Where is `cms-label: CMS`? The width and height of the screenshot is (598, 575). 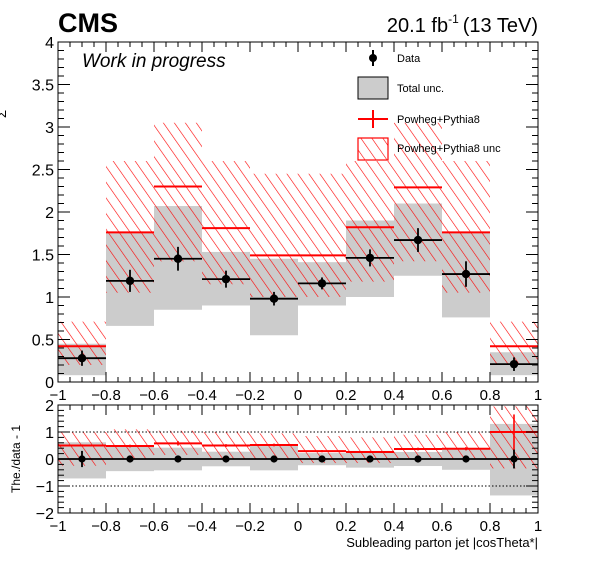 cms-label: CMS is located at coordinates (88, 23).